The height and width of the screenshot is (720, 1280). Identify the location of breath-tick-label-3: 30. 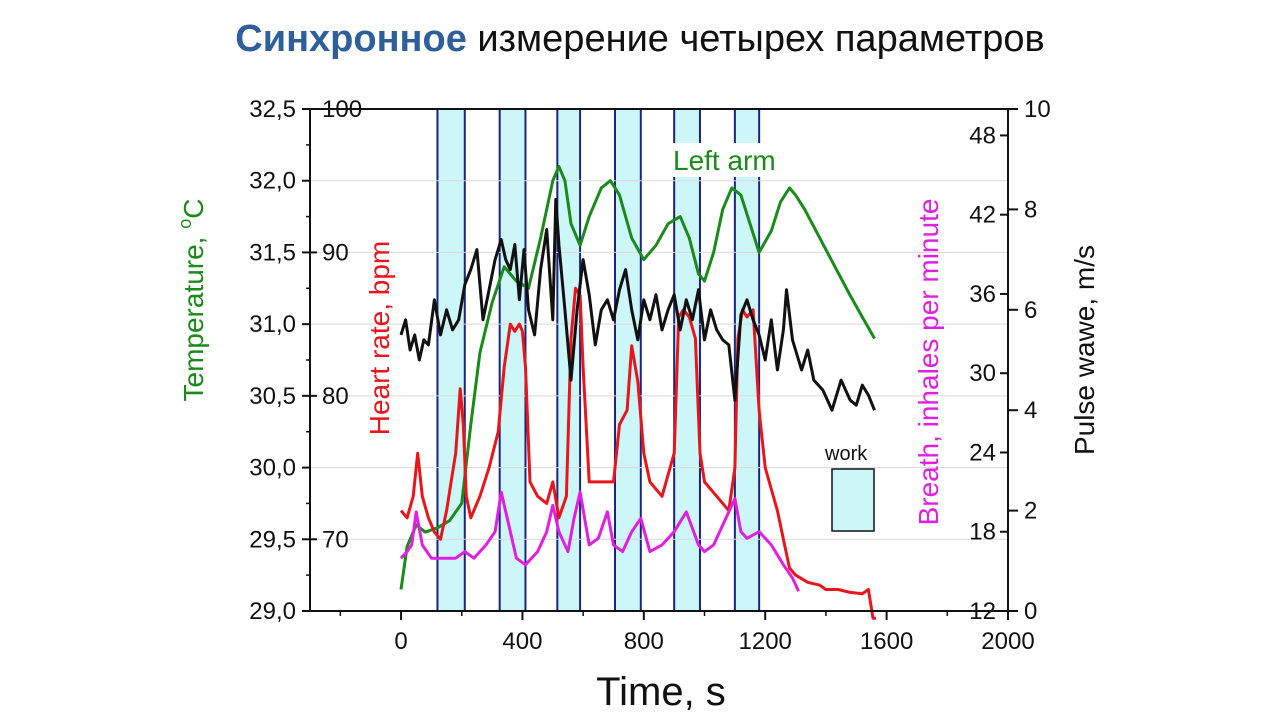
(982, 373).